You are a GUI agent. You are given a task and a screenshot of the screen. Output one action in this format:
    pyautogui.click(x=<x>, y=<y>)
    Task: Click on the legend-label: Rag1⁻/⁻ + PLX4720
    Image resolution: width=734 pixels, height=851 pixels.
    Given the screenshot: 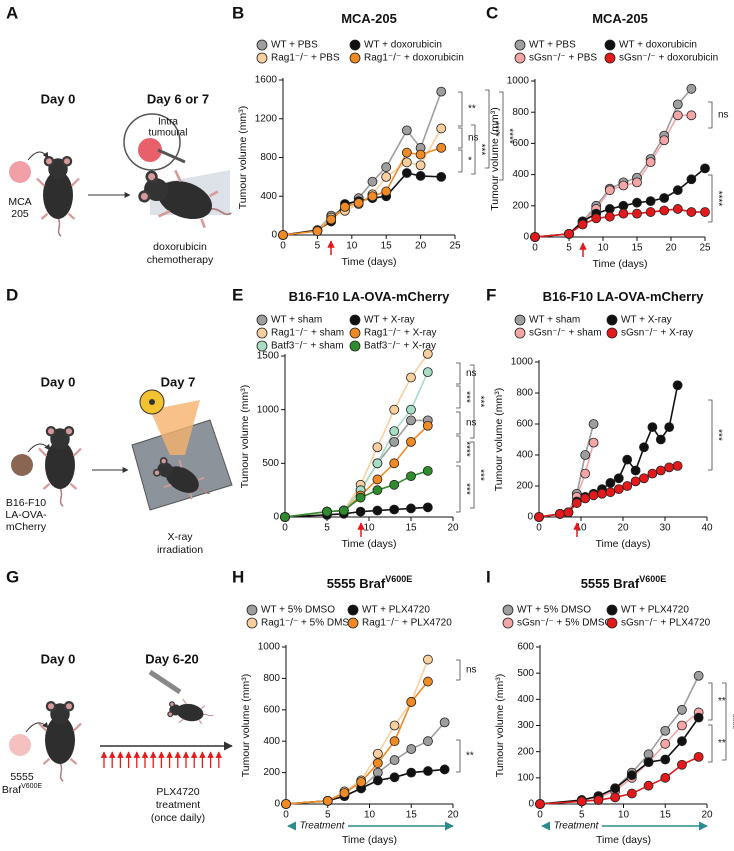 What is the action you would take?
    pyautogui.click(x=407, y=623)
    